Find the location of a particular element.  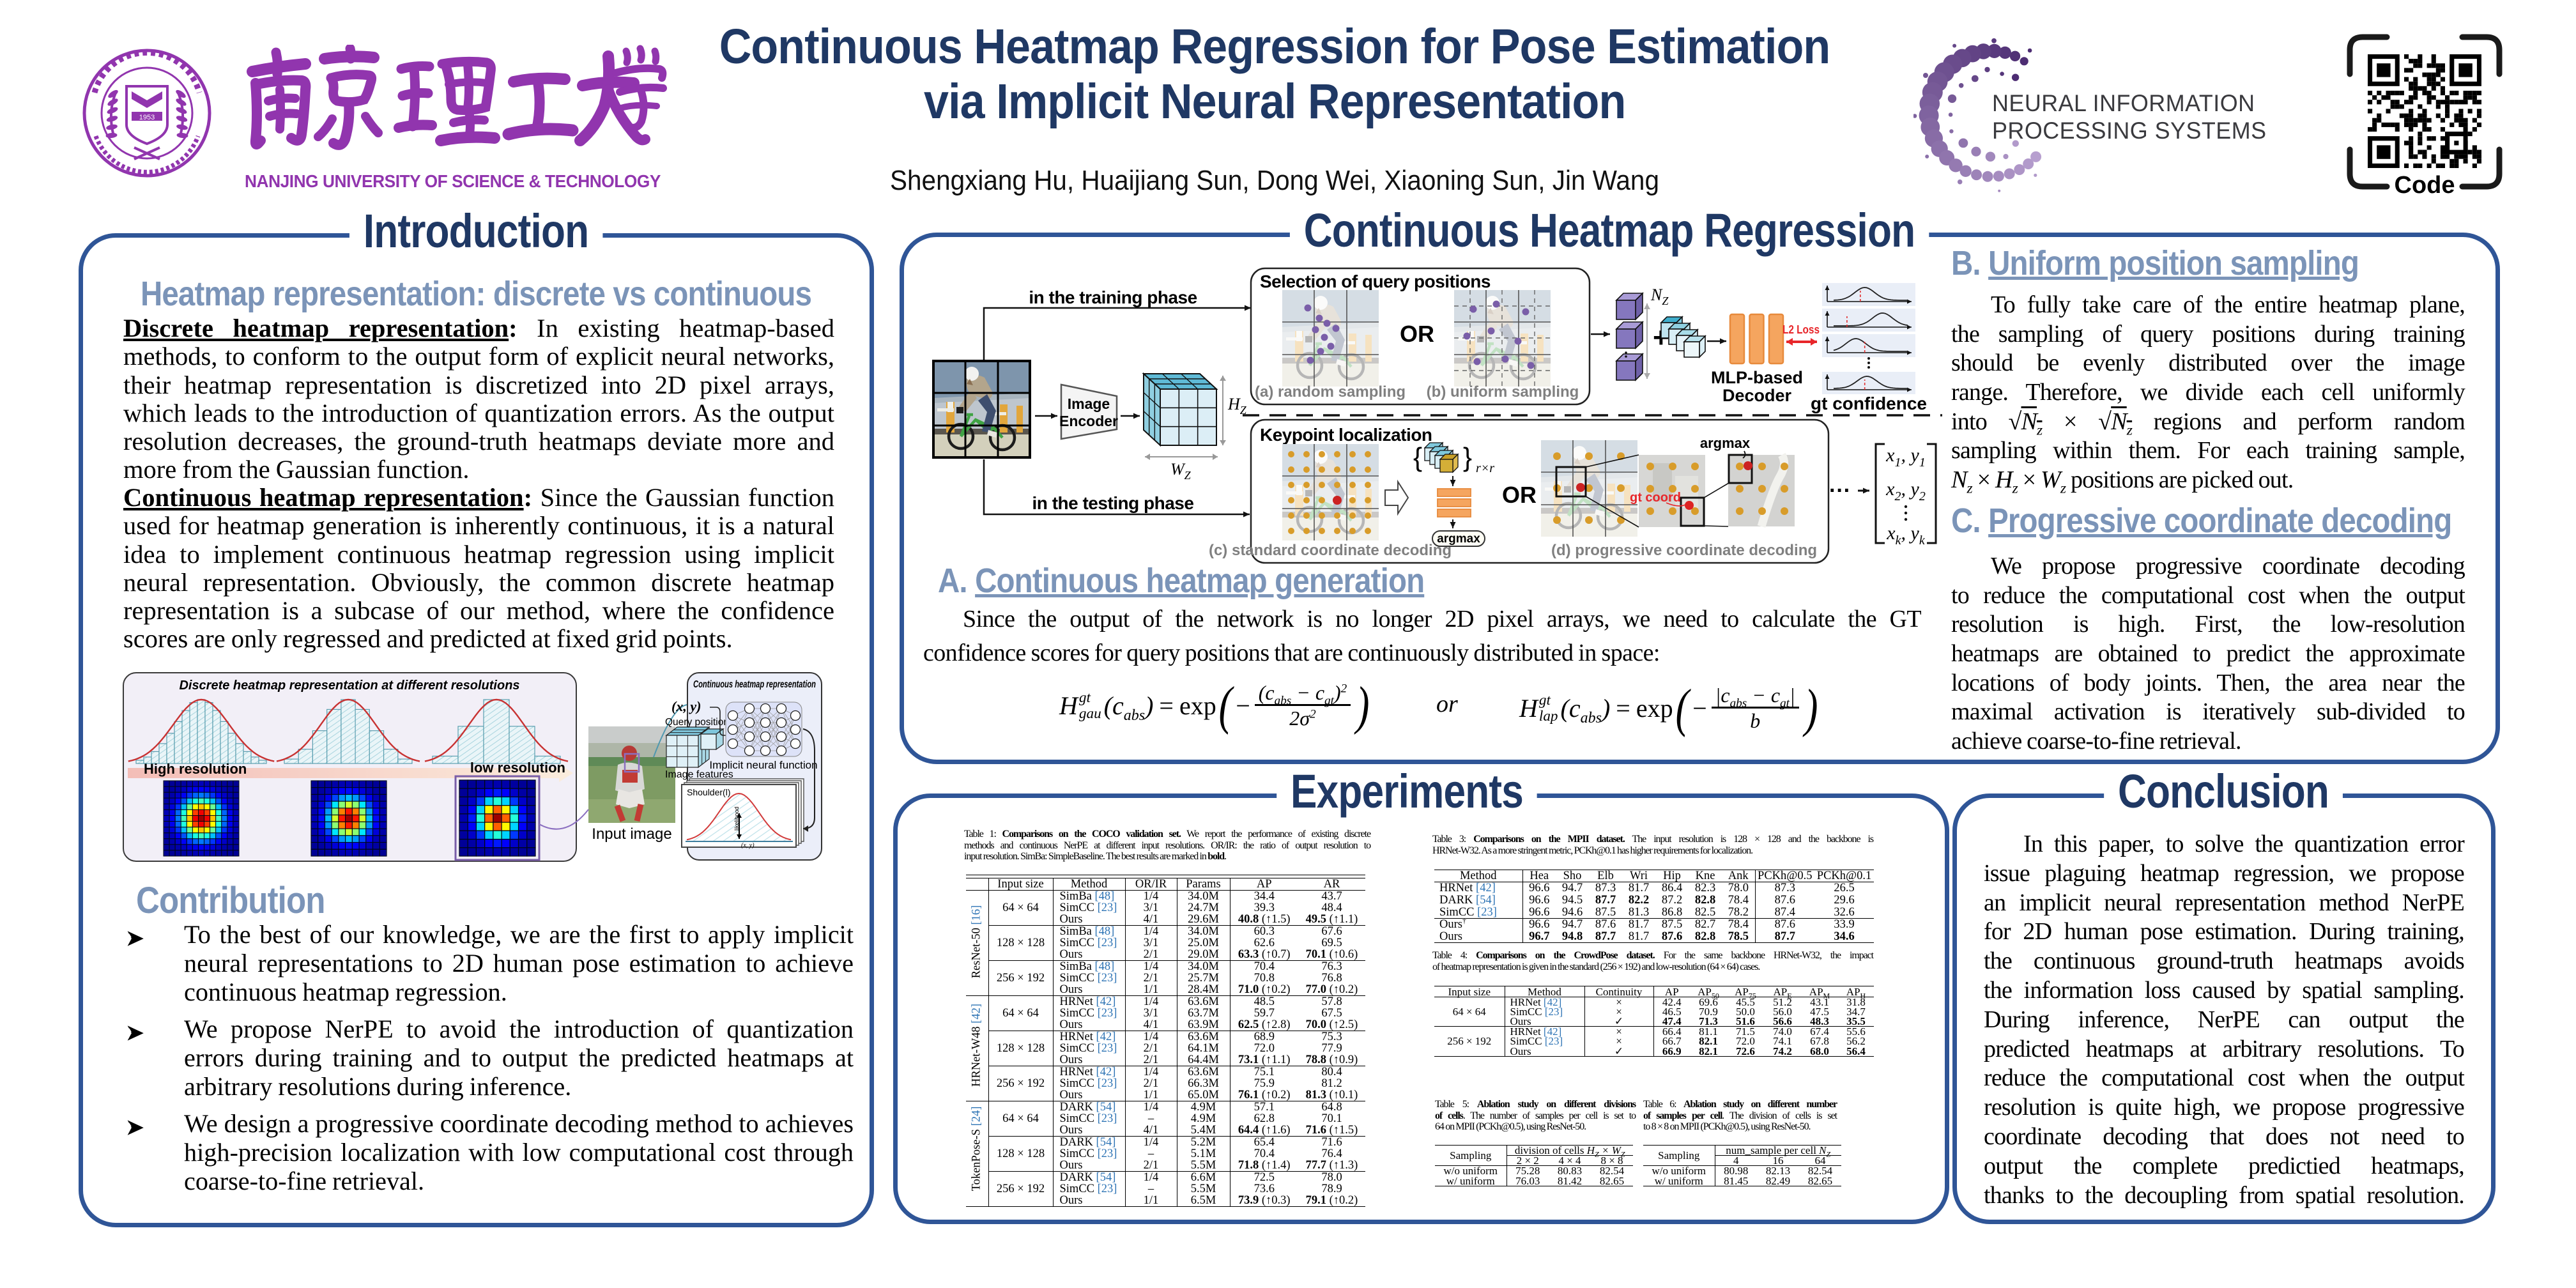

svg-text: likelihood is located at coordinates (736, 818).